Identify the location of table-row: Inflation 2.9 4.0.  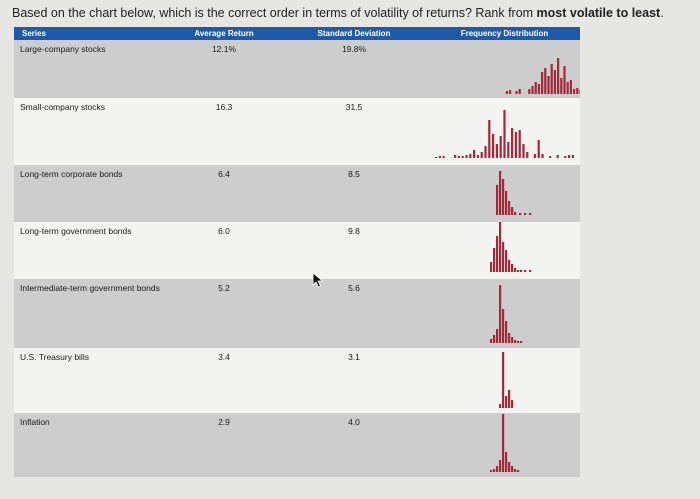
(297, 445).